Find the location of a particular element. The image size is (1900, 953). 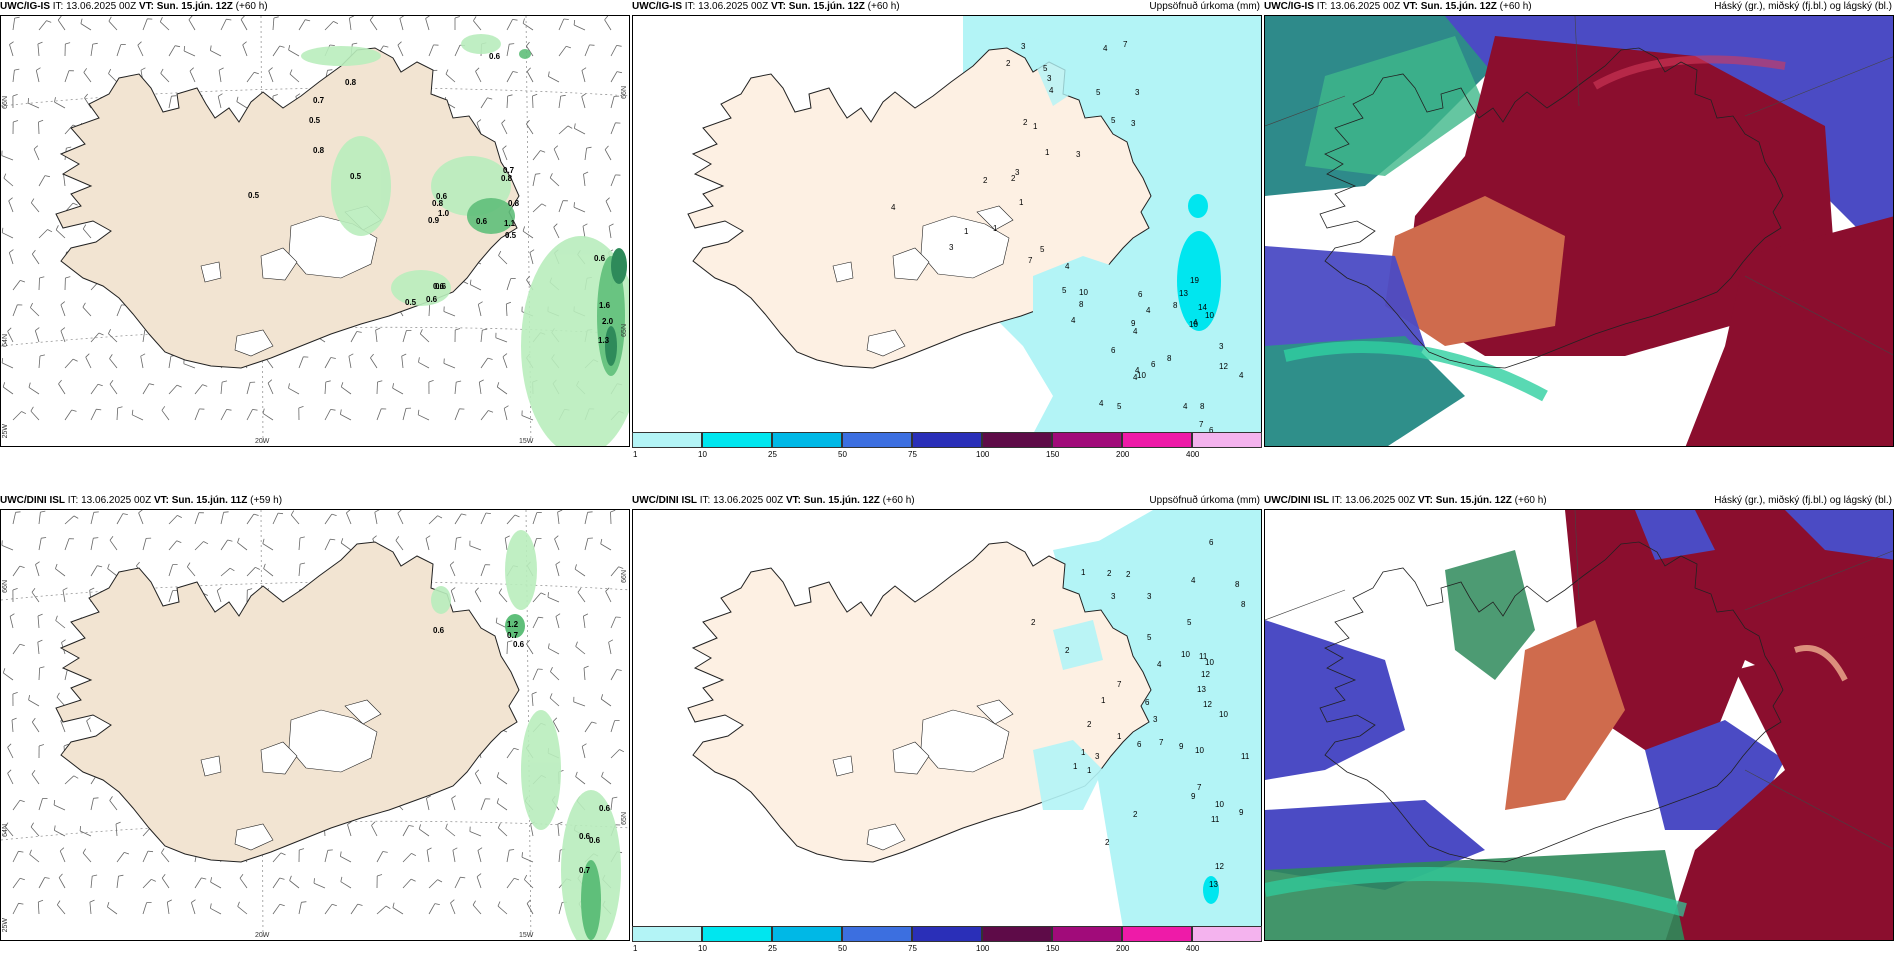

value-label: 12 is located at coordinates (1205, 674).